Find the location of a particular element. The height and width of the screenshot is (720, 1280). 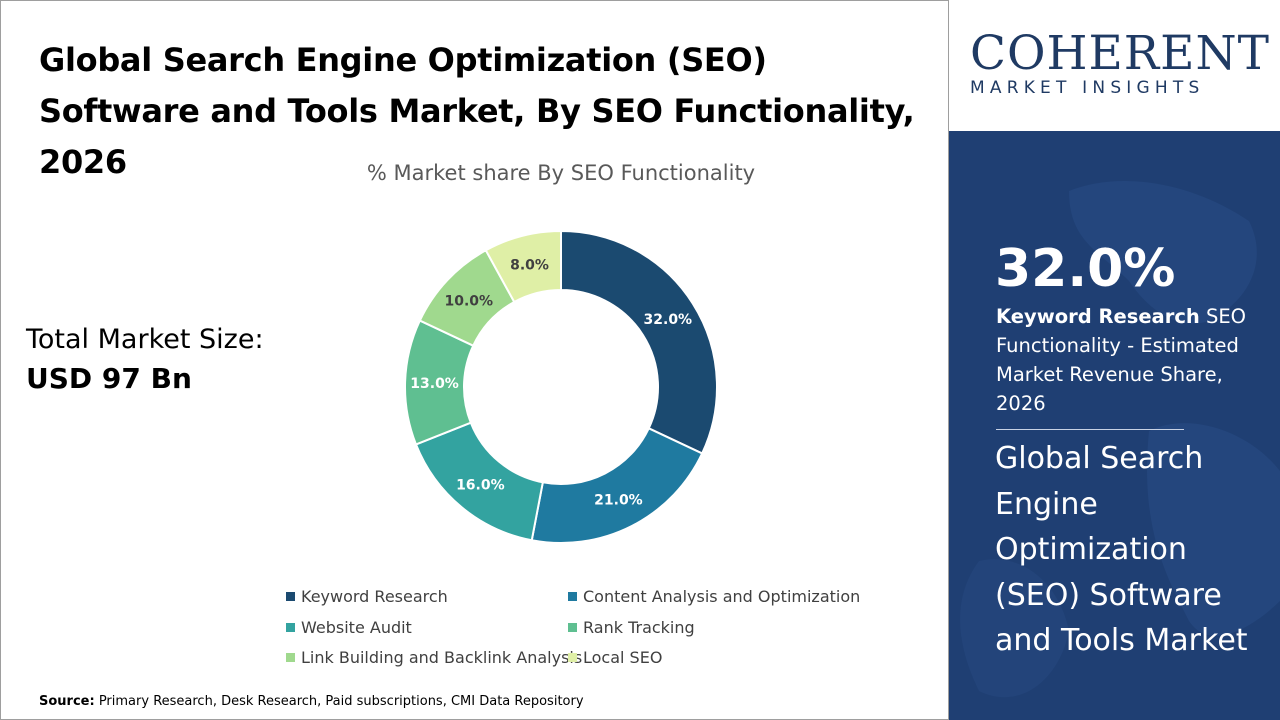

logo-wordmark: COHERENT is located at coordinates (1120, 53).